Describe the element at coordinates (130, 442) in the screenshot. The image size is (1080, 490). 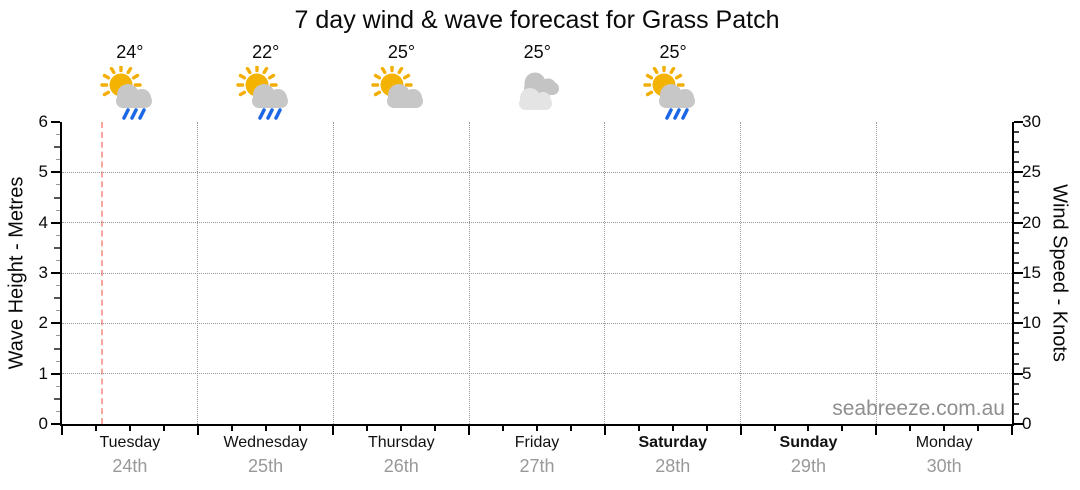
I see `day-name: Tuesday` at that location.